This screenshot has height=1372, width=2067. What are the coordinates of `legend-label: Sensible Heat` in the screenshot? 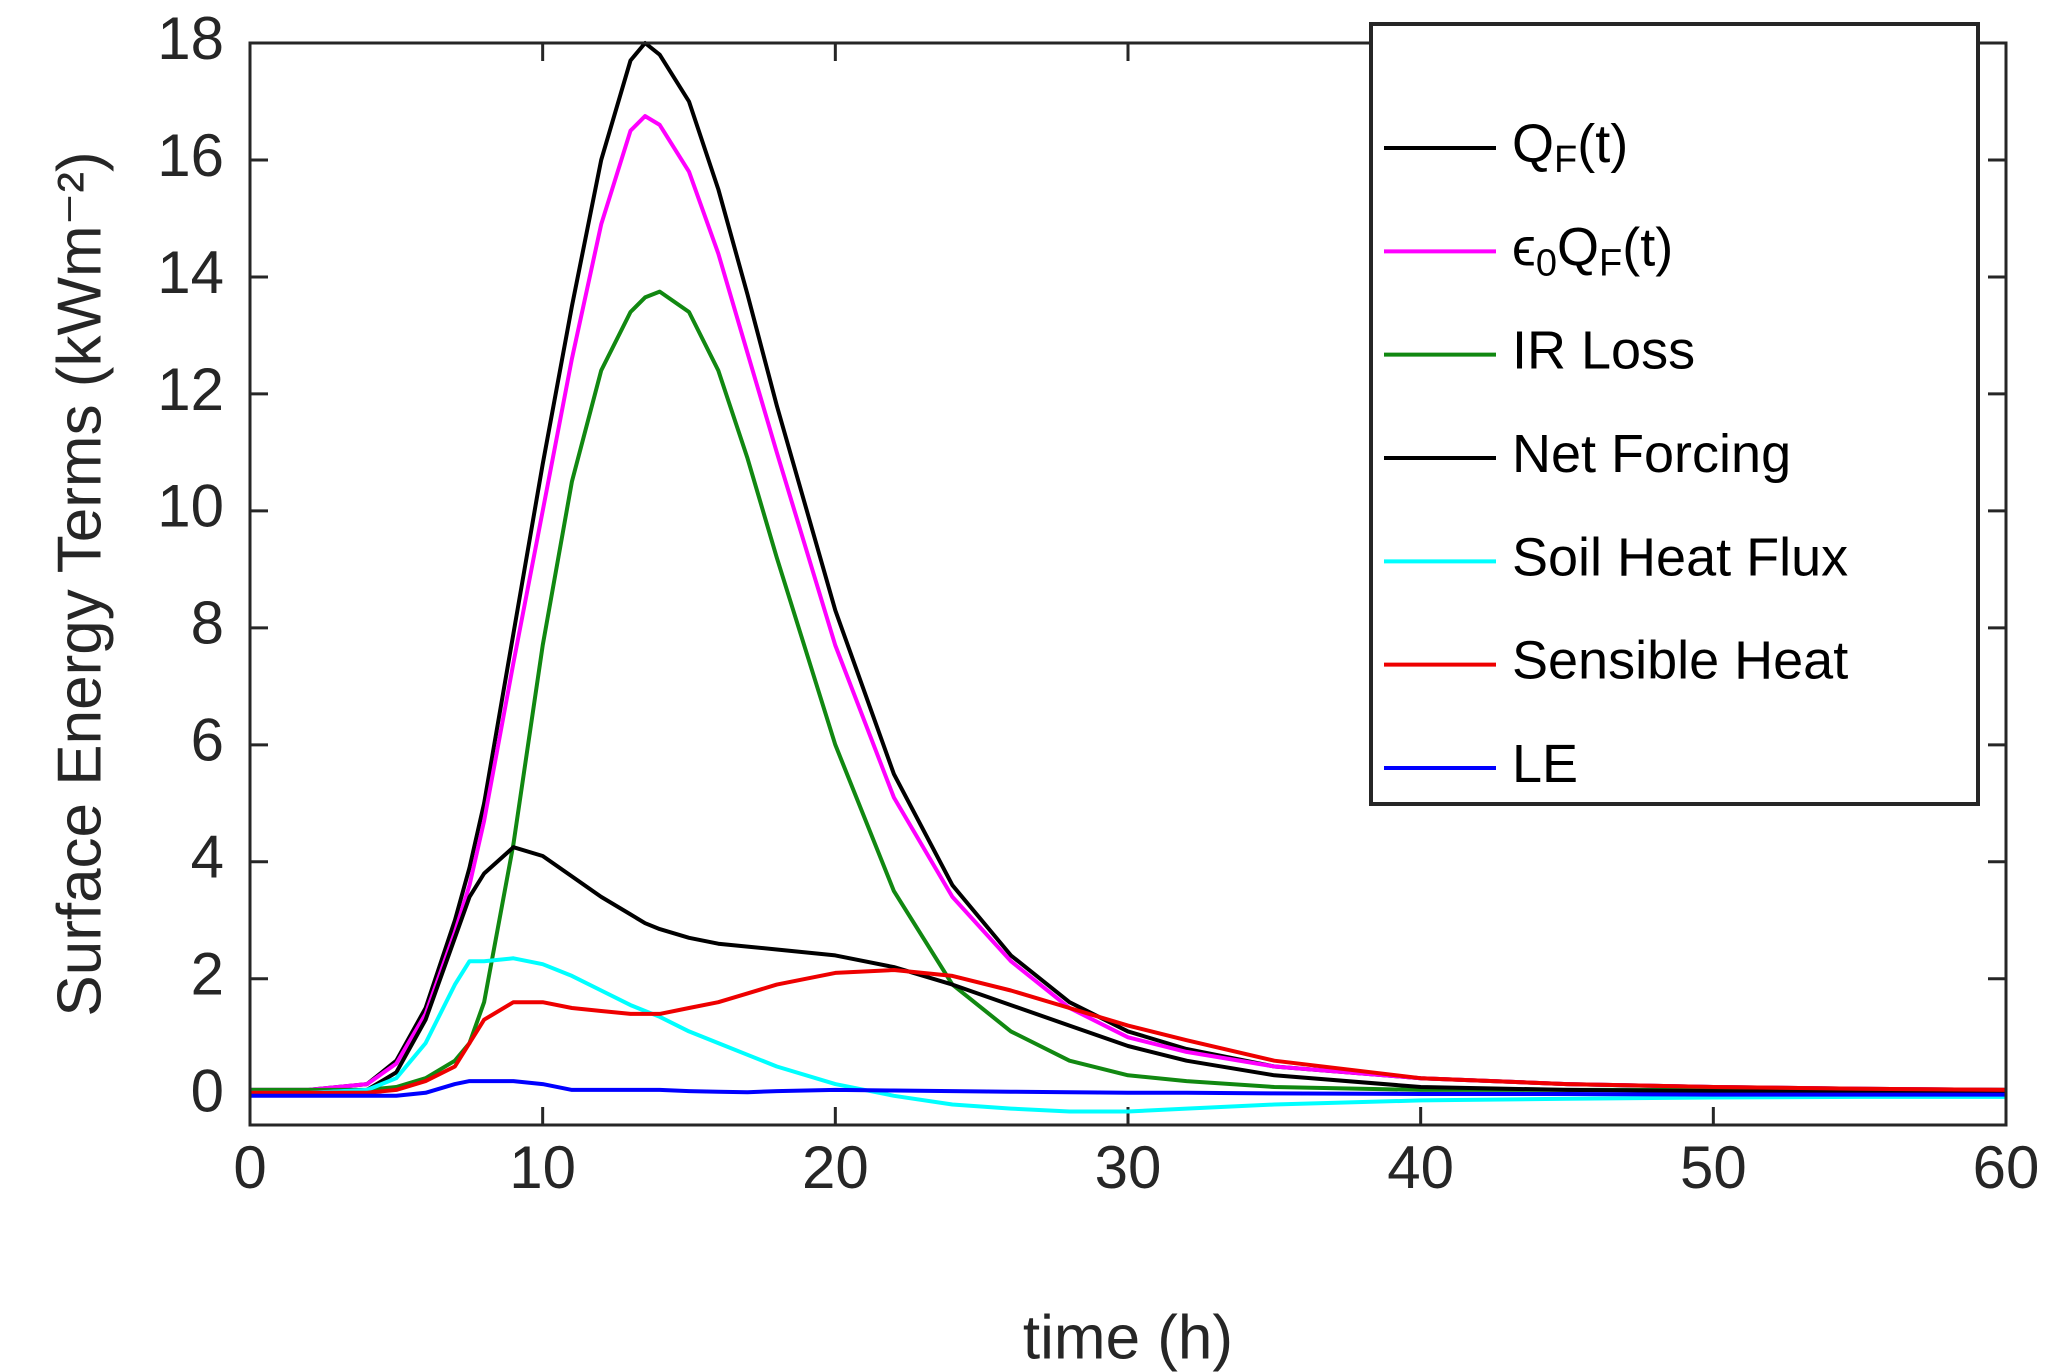 It's located at (1680, 661).